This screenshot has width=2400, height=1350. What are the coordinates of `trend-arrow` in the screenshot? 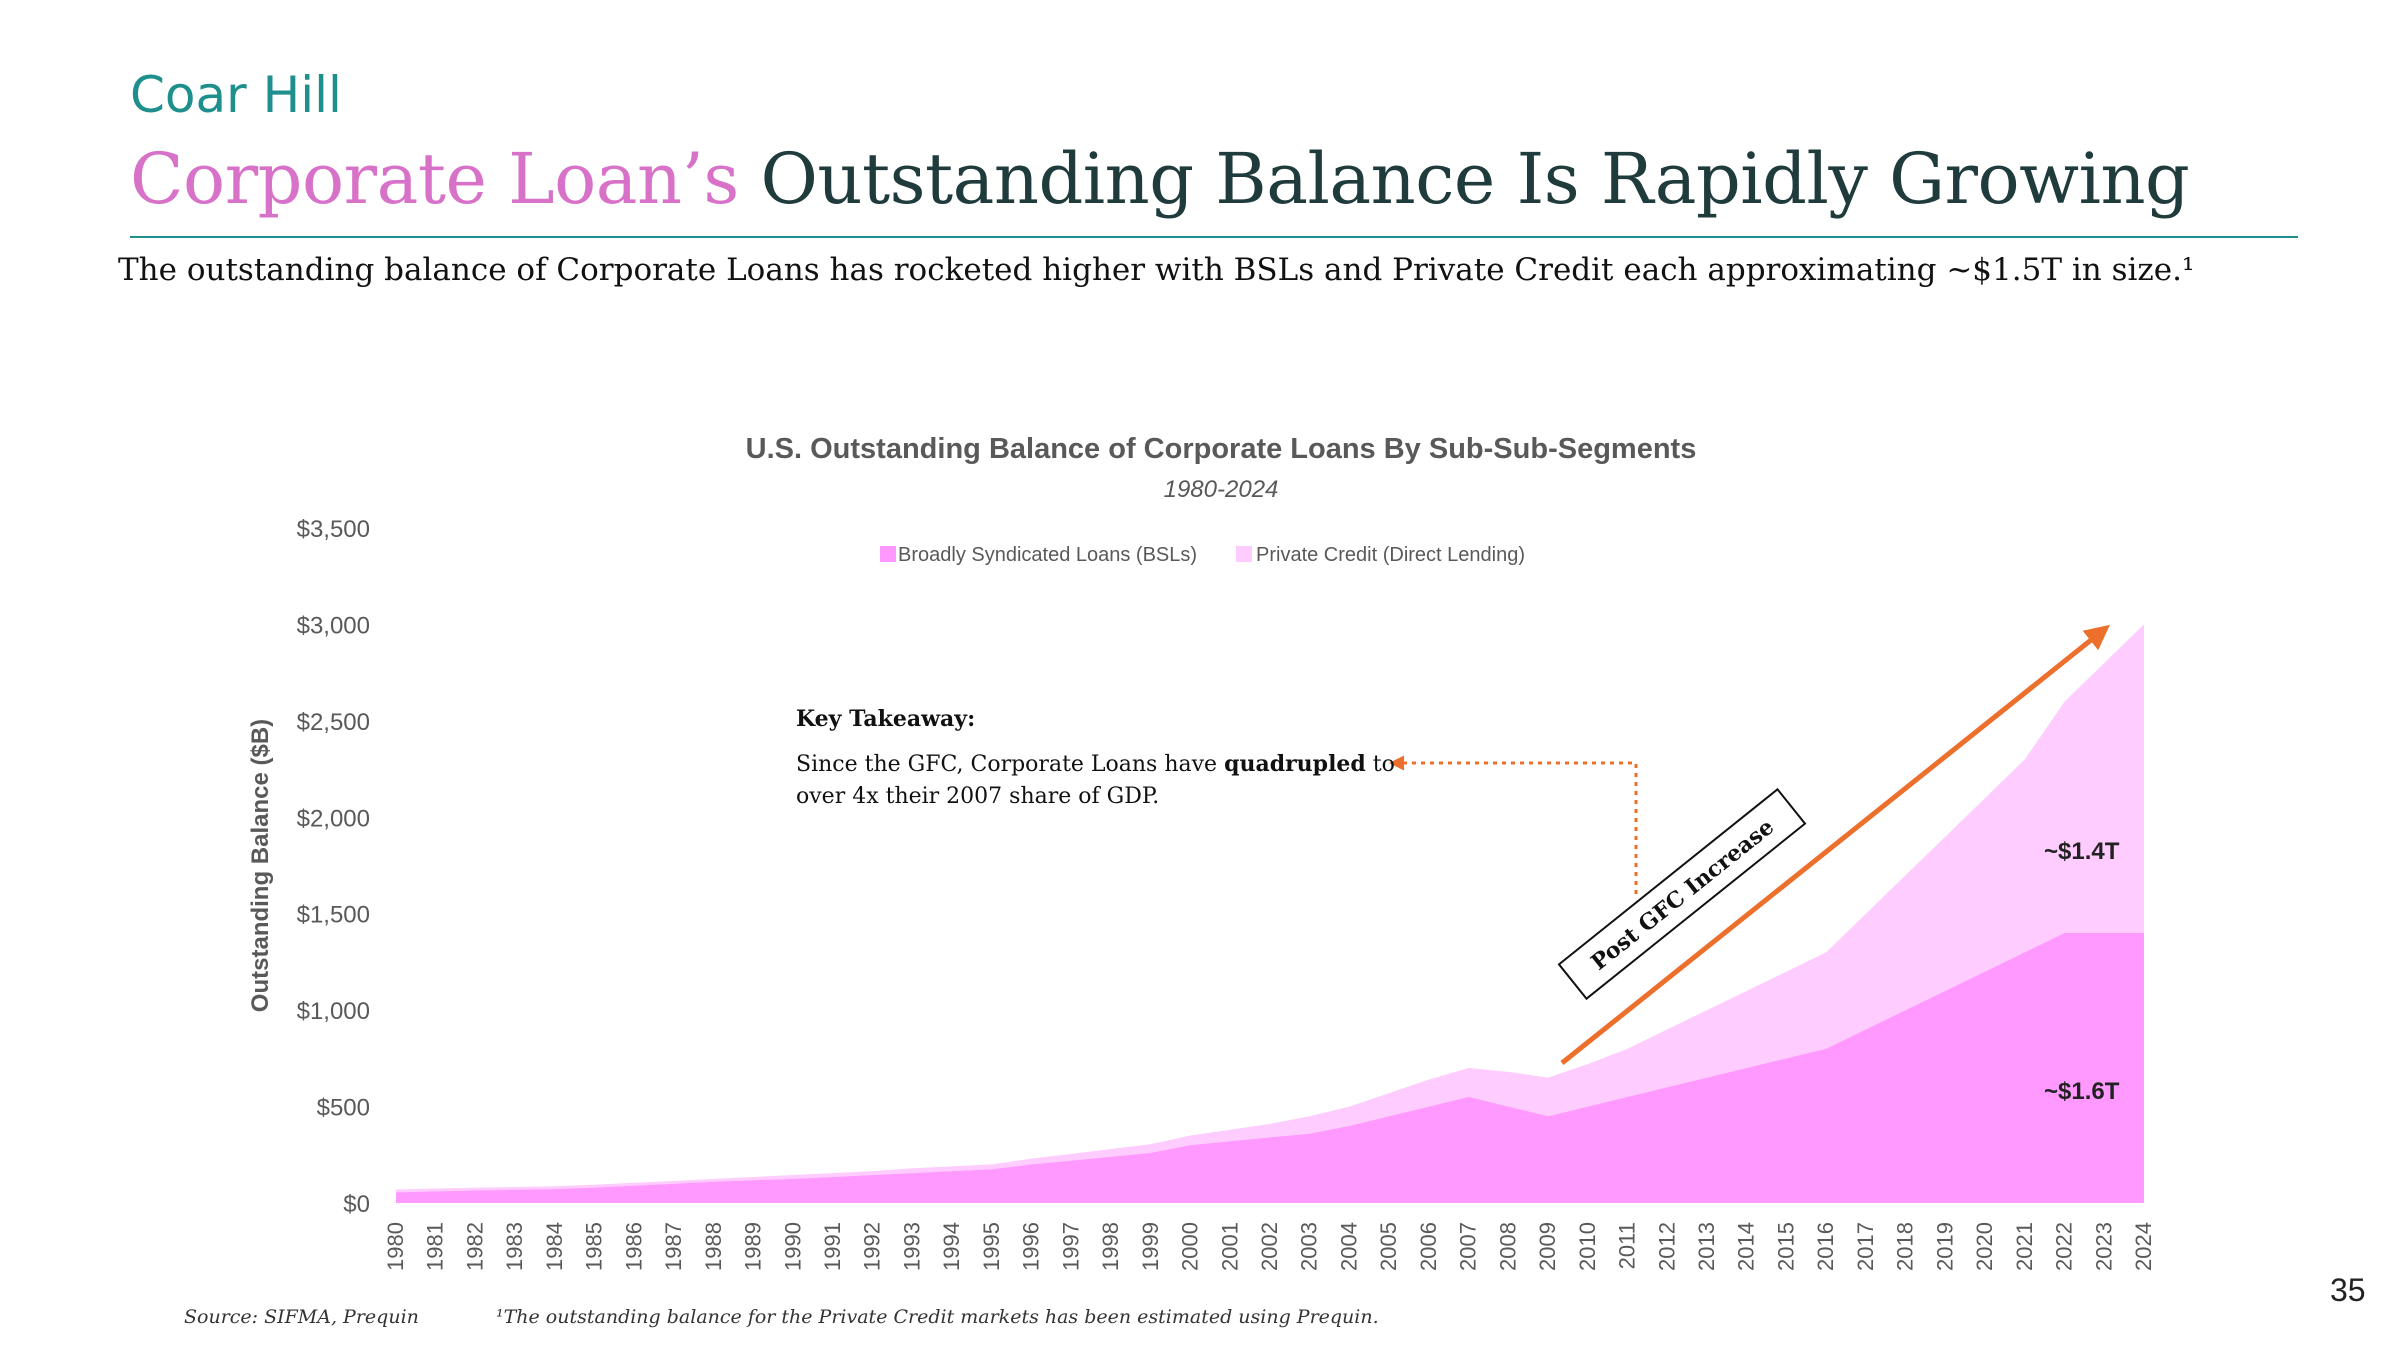 It's located at (1835, 844).